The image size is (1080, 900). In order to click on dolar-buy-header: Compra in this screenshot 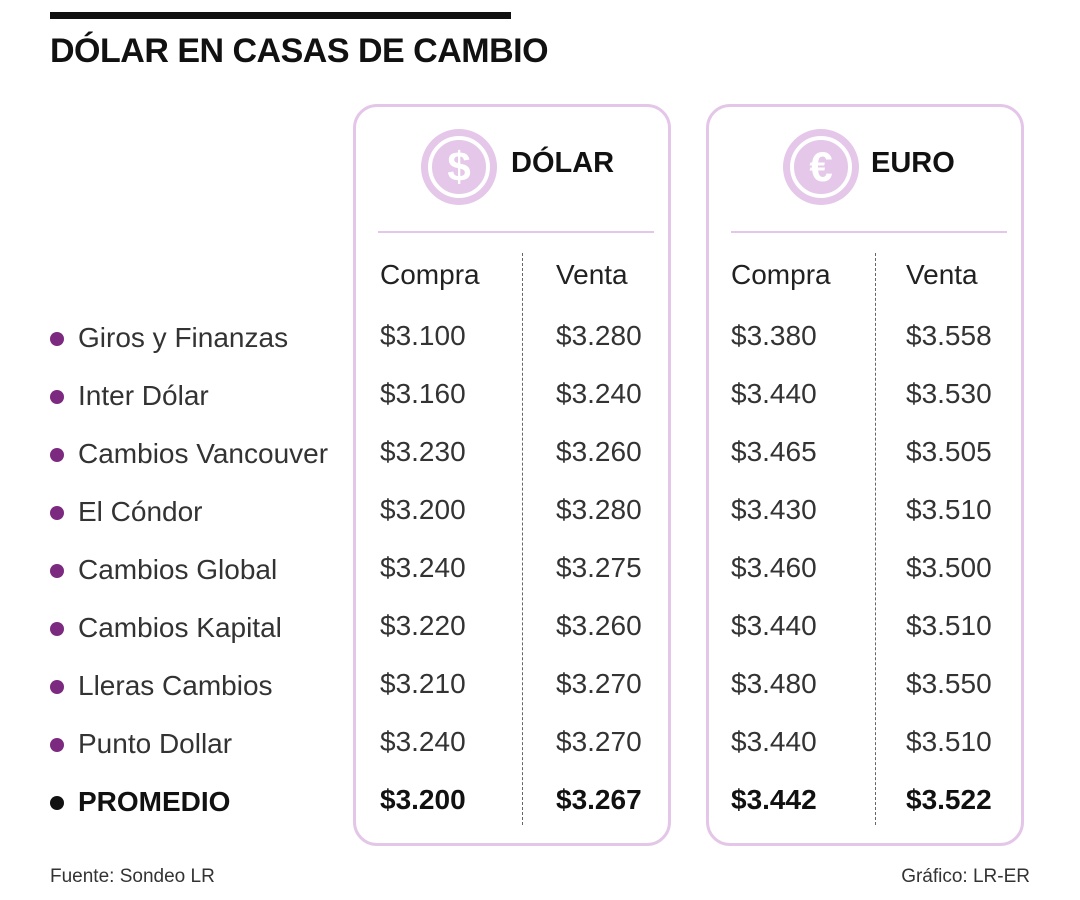, I will do `click(430, 274)`.